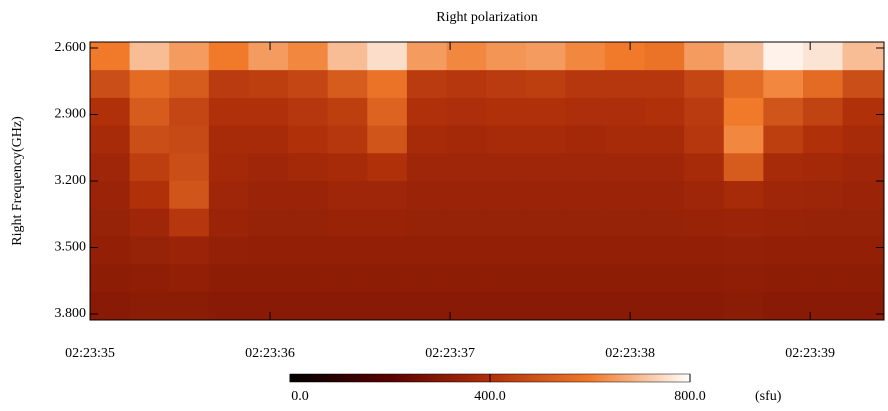  What do you see at coordinates (17, 181) in the screenshot?
I see `y-axis-label: Right Frequency(GHz)` at bounding box center [17, 181].